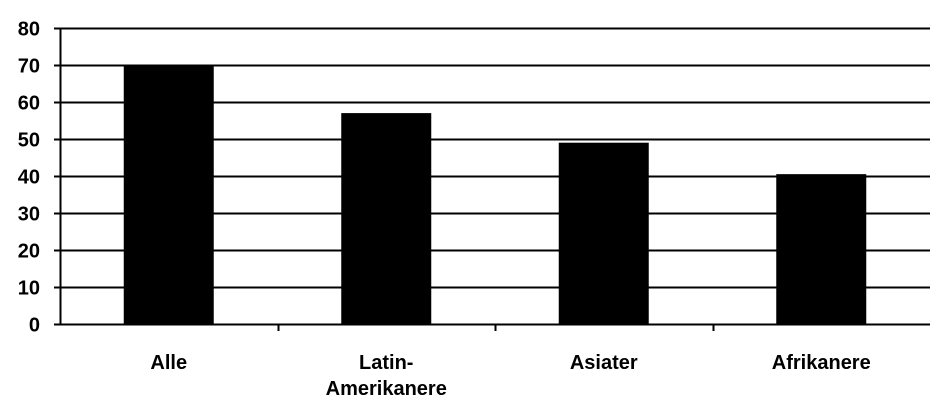  I want to click on x-tick-label-line: Afrikanere, so click(821, 363).